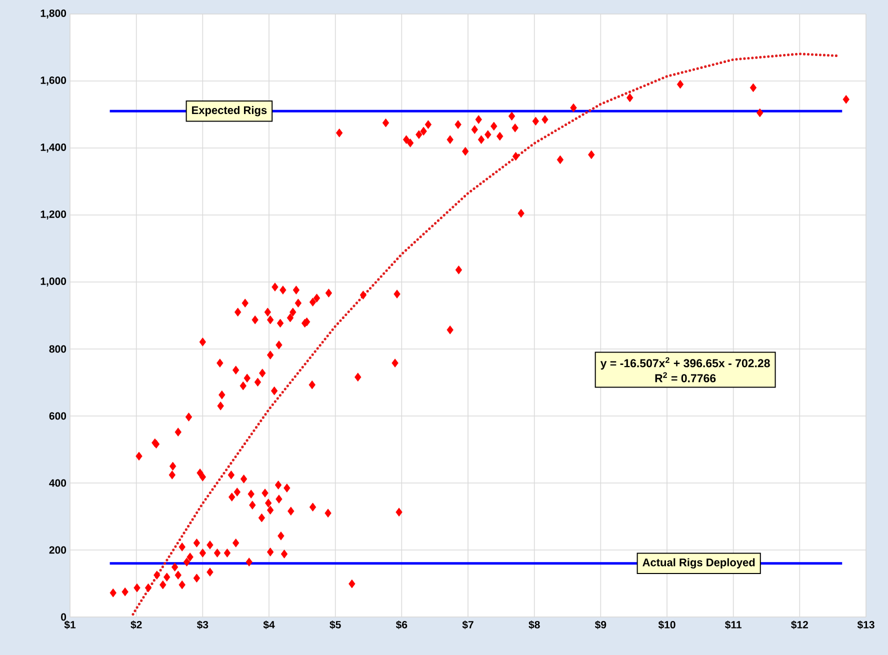 This screenshot has width=888, height=655. What do you see at coordinates (402, 625) in the screenshot?
I see `x-tick-label: $6` at bounding box center [402, 625].